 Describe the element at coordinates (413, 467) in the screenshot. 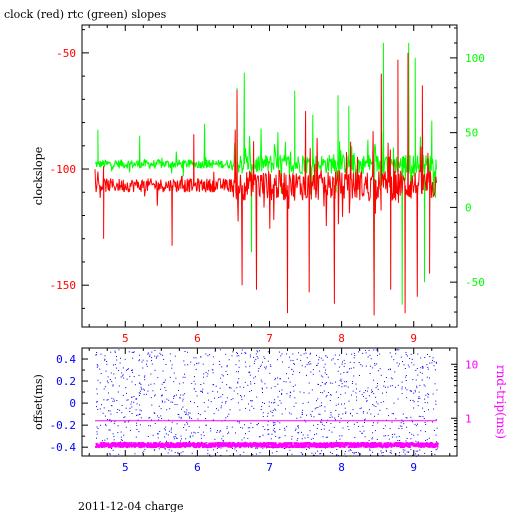

I see `offset-x-tick-label: 9` at that location.